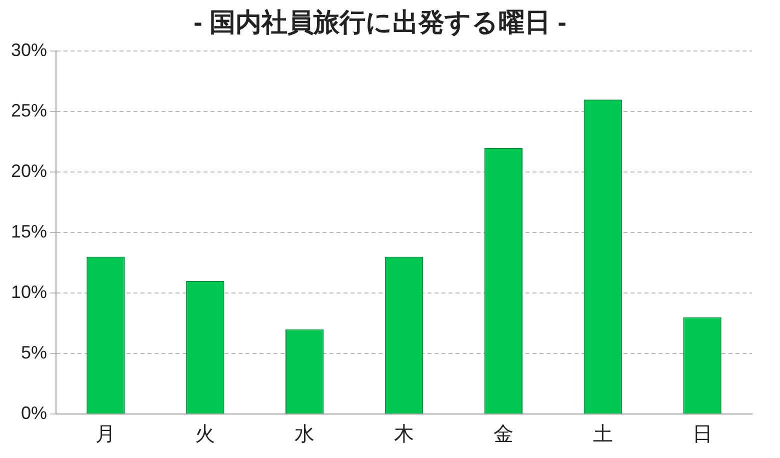  Describe the element at coordinates (205, 435) in the screenshot. I see `x-tick-label: 火` at that location.